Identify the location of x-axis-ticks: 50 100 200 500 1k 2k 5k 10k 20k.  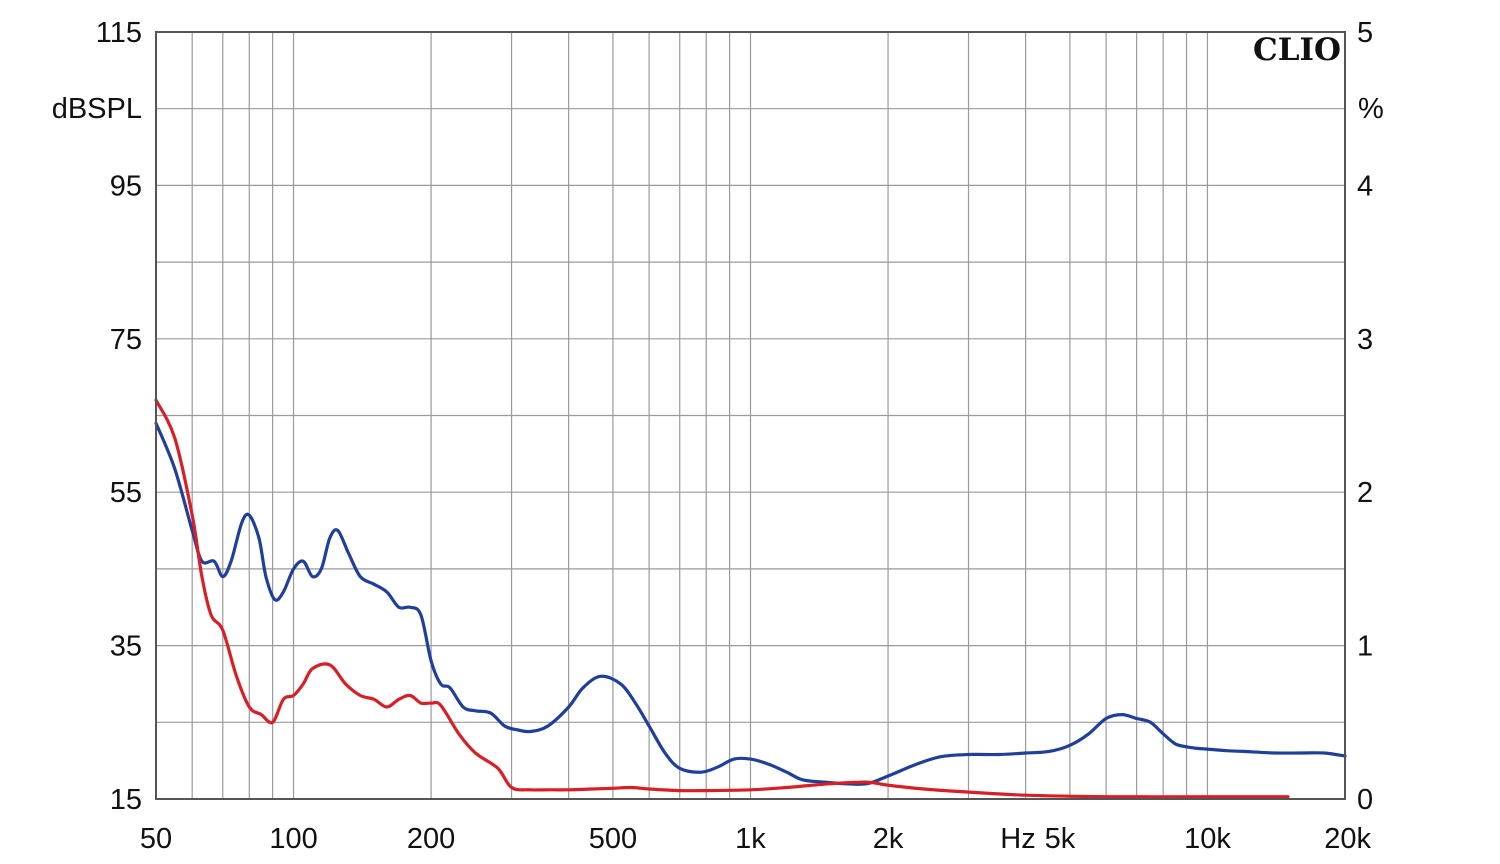
(756, 839).